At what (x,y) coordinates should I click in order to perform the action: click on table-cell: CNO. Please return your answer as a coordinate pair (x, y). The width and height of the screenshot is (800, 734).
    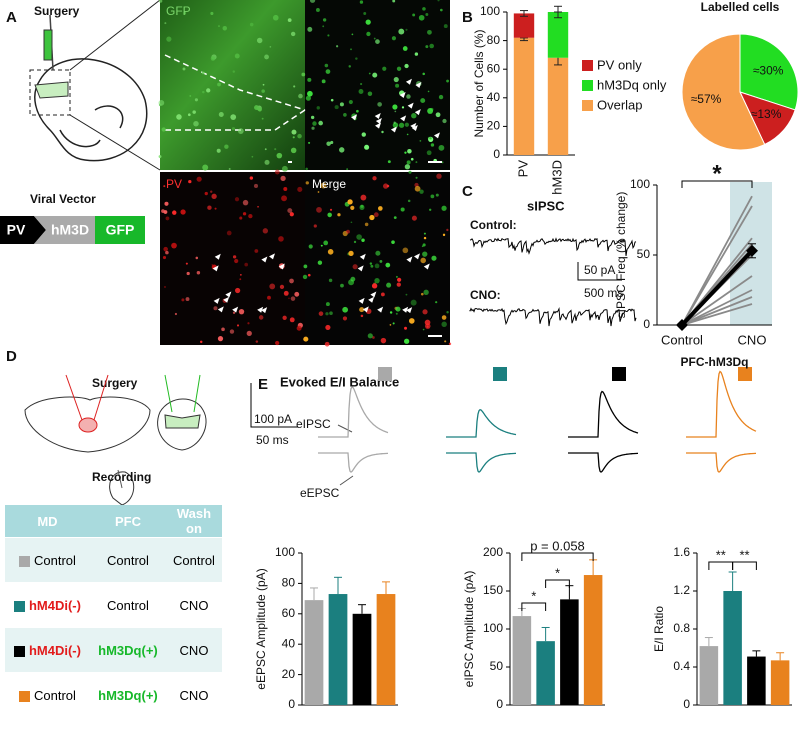
    Looking at the image, I should click on (194, 605).